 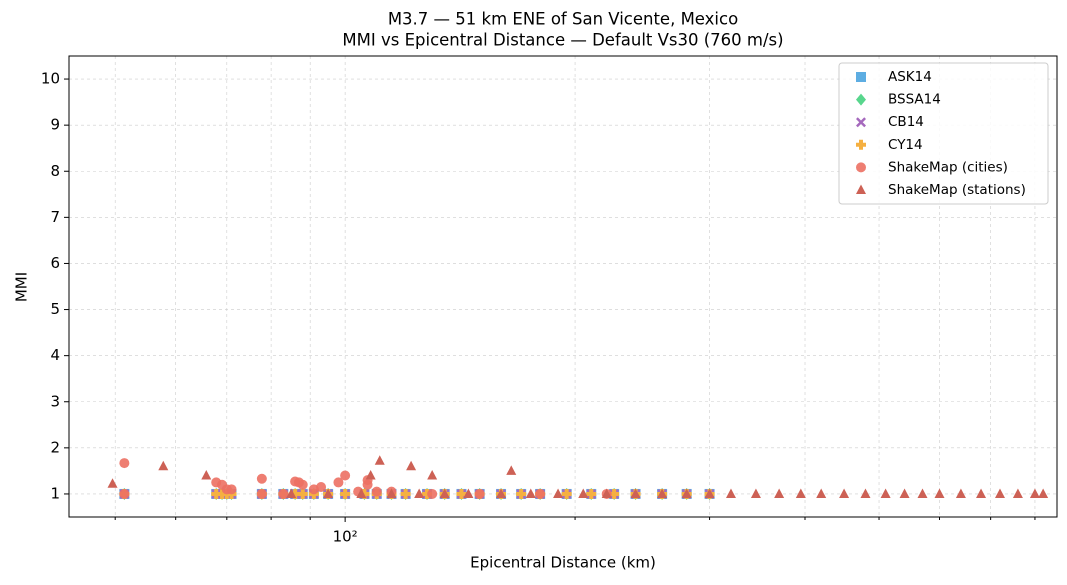 I want to click on y-tick-label: 4, so click(x=55, y=355).